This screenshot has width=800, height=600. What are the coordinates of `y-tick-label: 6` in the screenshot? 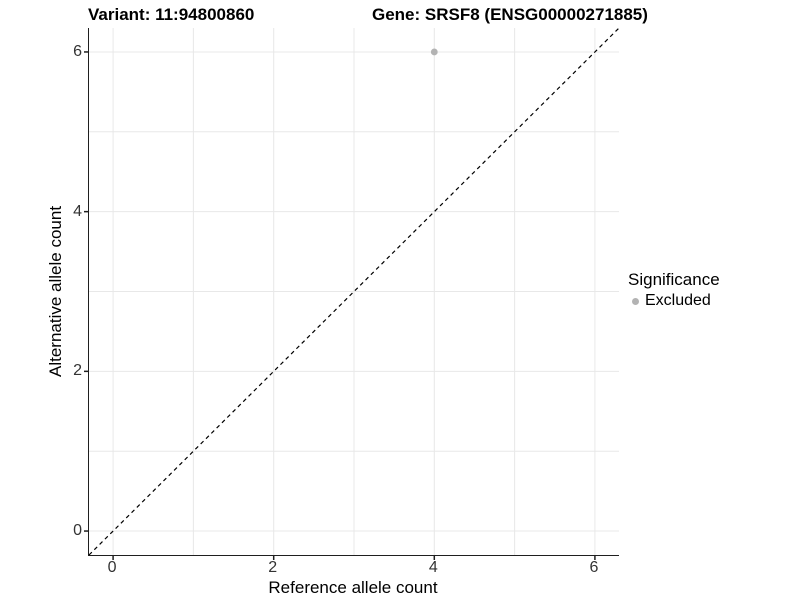 It's located at (77, 51).